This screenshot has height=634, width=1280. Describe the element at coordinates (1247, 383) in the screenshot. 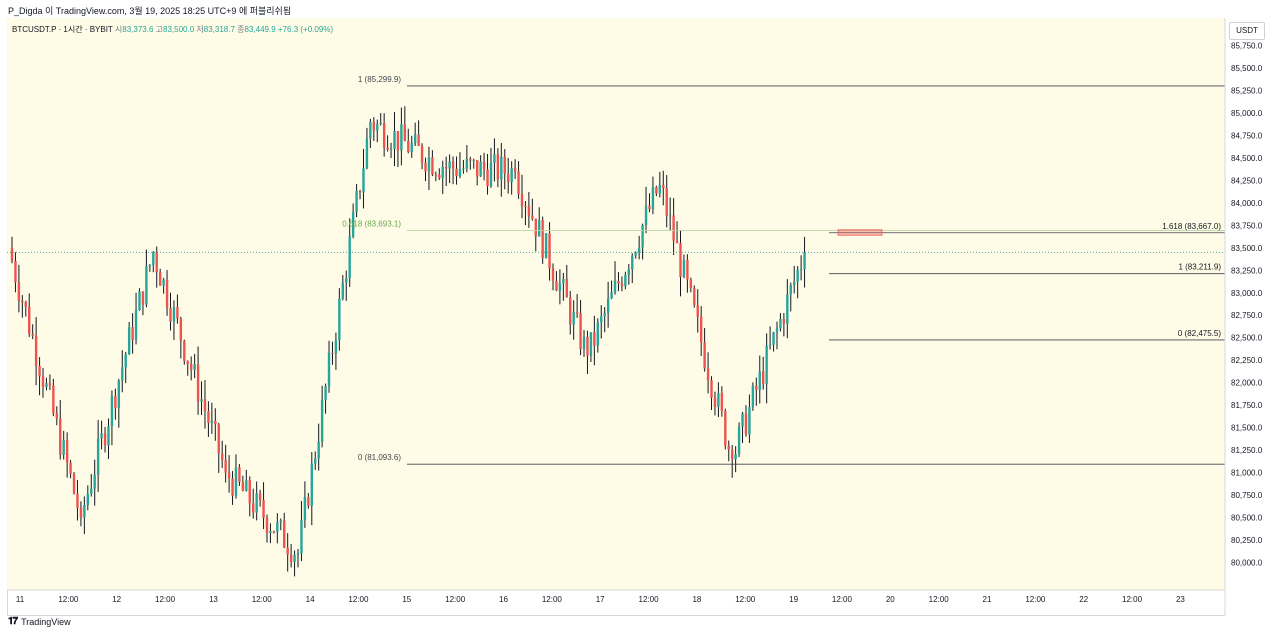

I see `y-tick-label: 82,000.0` at that location.